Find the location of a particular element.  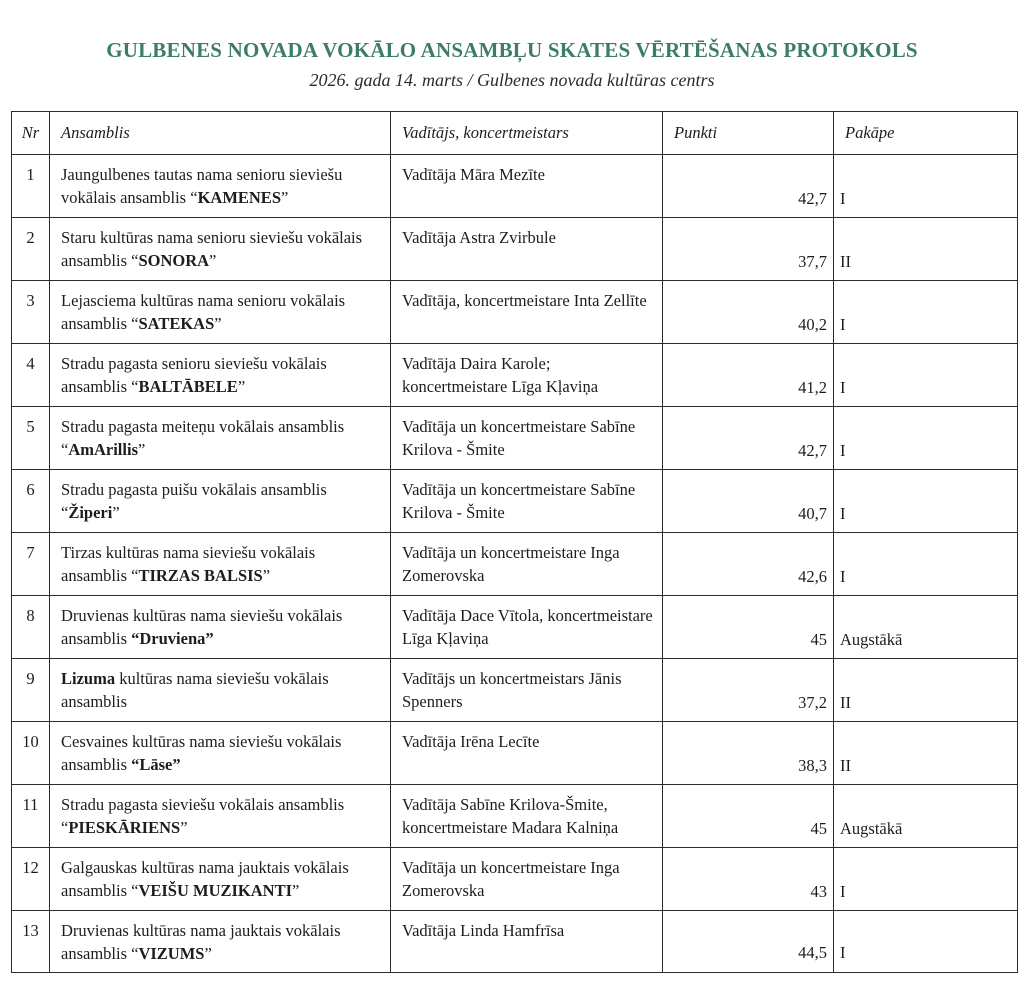

cell-punkti: 41,2 is located at coordinates (748, 375).